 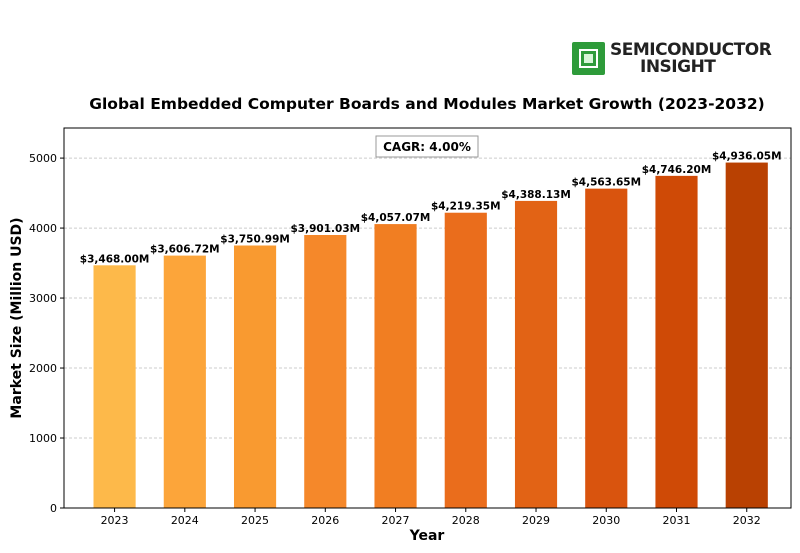 What do you see at coordinates (677, 520) in the screenshot?
I see `x-tick-label-2031: 2031` at bounding box center [677, 520].